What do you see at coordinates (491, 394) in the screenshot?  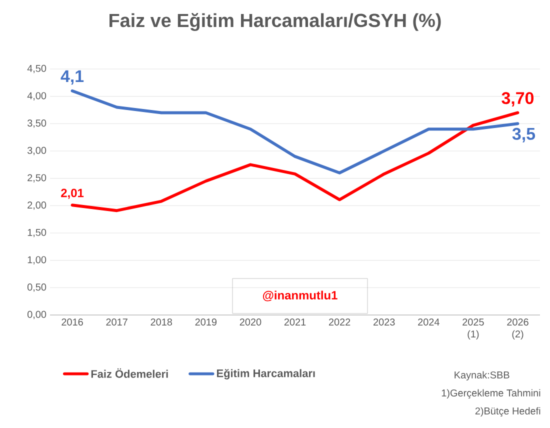 I see `text: 1)Gerçekleme Tahmini` at bounding box center [491, 394].